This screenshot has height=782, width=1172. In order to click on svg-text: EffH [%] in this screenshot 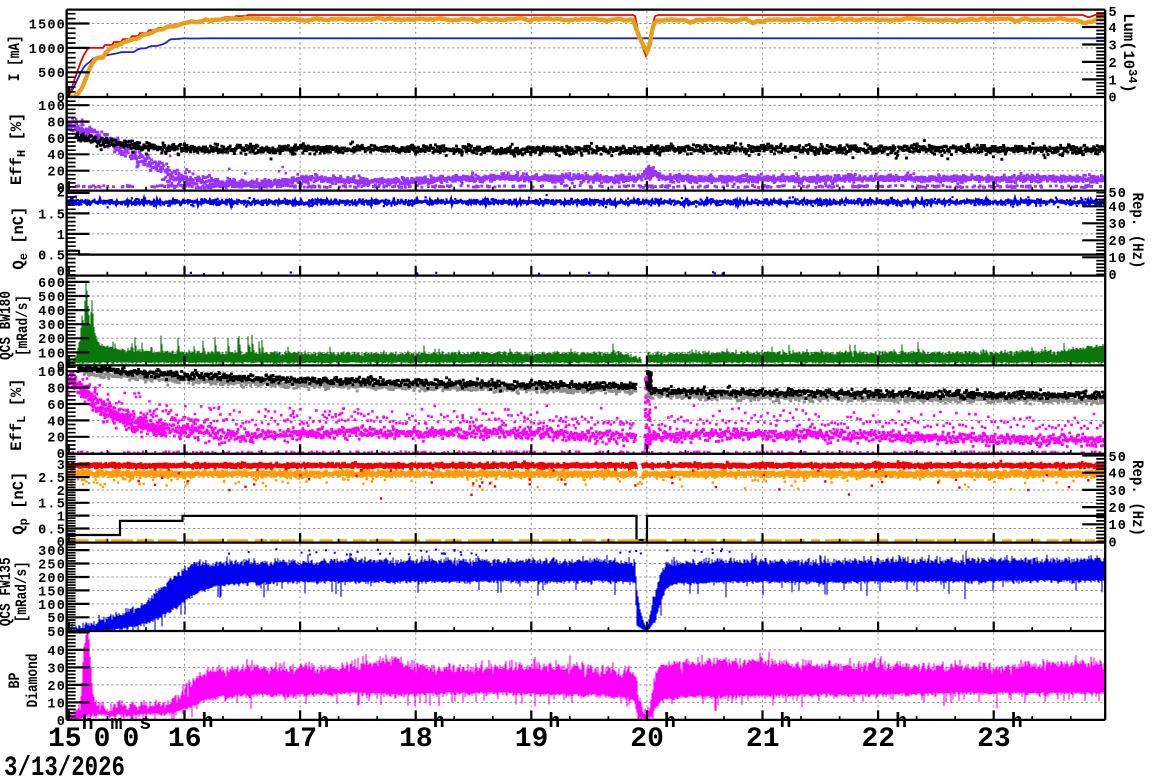, I will do `click(18, 149)`.